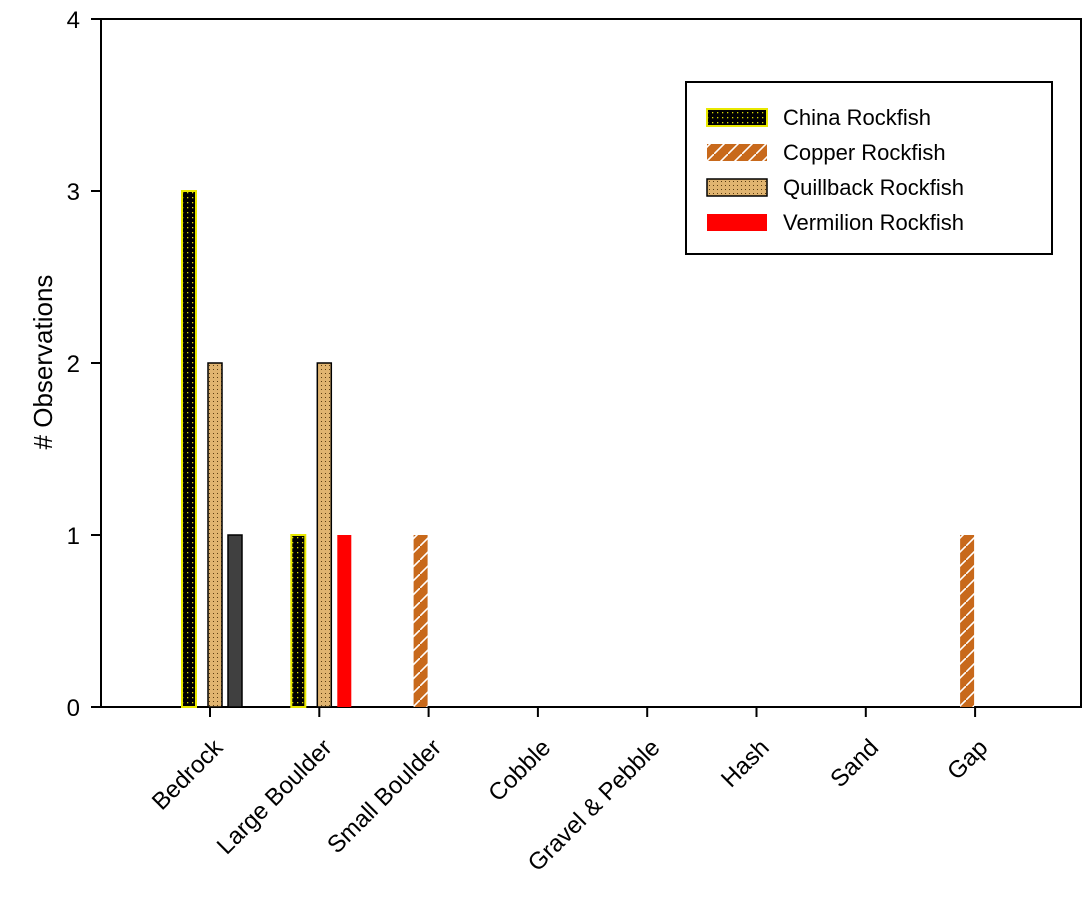  What do you see at coordinates (275, 797) in the screenshot?
I see `x-tick-label: Large Boulder` at bounding box center [275, 797].